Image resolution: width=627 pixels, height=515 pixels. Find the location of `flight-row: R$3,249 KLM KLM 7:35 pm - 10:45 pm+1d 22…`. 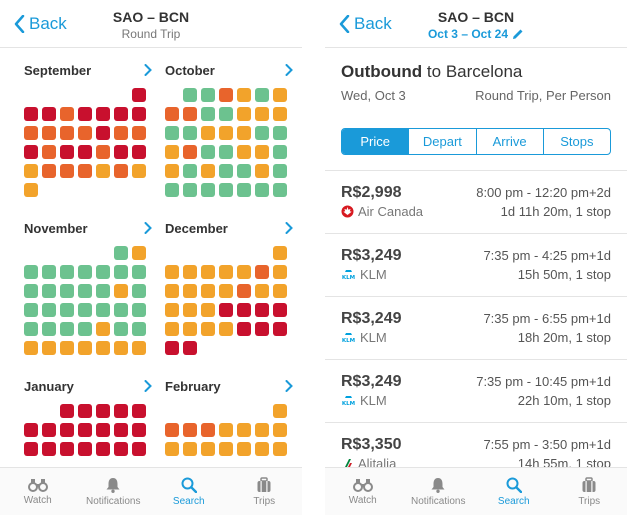

flight-row: R$3,249 KLM KLM 7:35 pm - 10:45 pm+1d 22… is located at coordinates (476, 390).